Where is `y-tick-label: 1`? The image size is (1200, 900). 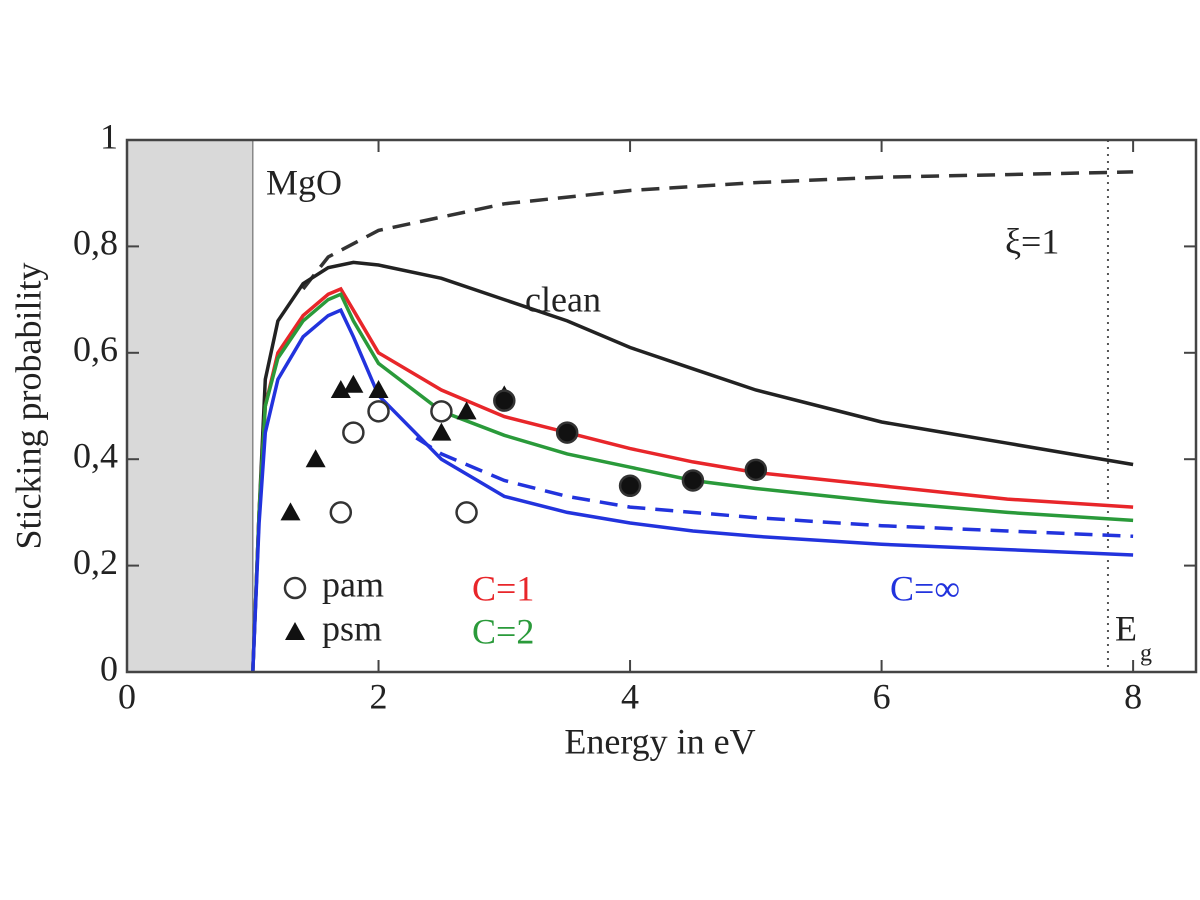 y-tick-label: 1 is located at coordinates (109, 136).